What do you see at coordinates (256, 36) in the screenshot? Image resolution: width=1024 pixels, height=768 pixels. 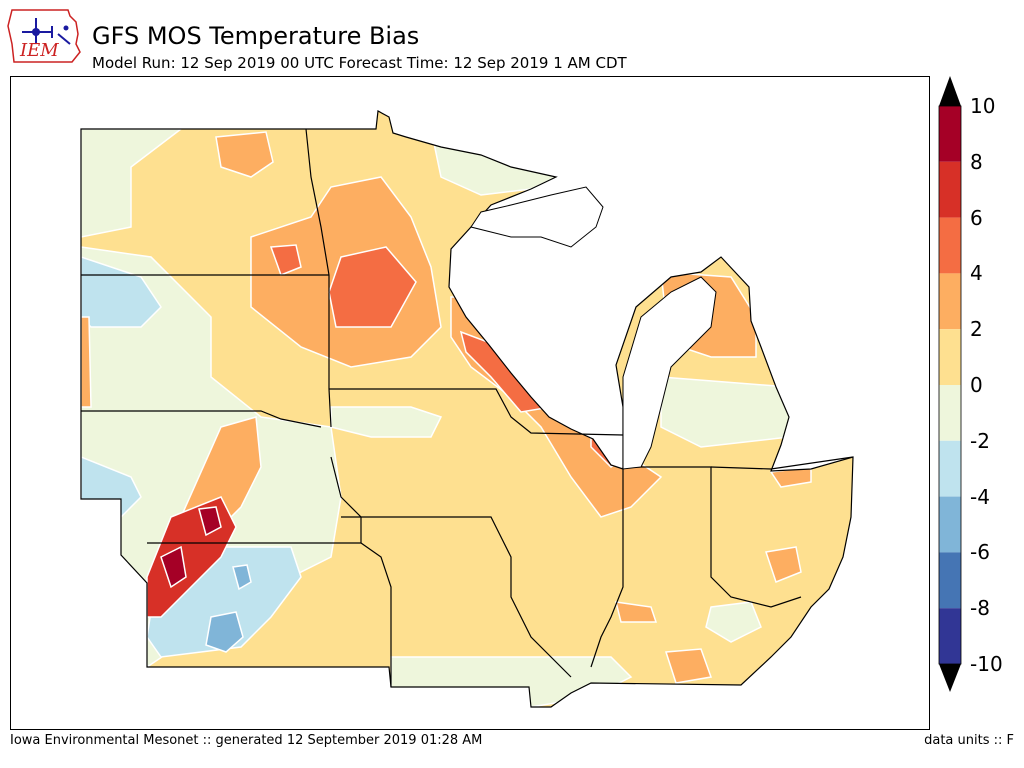 I see `map-title: GFS MOS Temperature Bias` at bounding box center [256, 36].